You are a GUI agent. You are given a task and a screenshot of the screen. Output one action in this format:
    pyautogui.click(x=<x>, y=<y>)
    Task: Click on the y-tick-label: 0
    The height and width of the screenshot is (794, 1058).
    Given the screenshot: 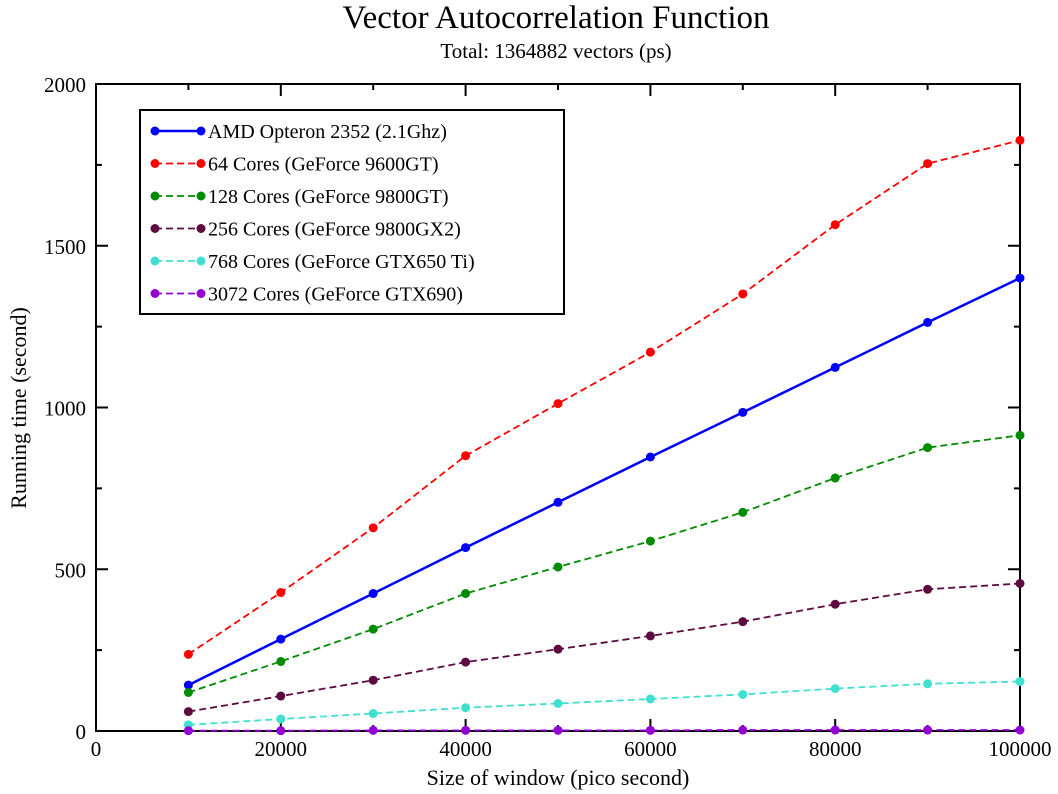 What is the action you would take?
    pyautogui.click(x=81, y=732)
    